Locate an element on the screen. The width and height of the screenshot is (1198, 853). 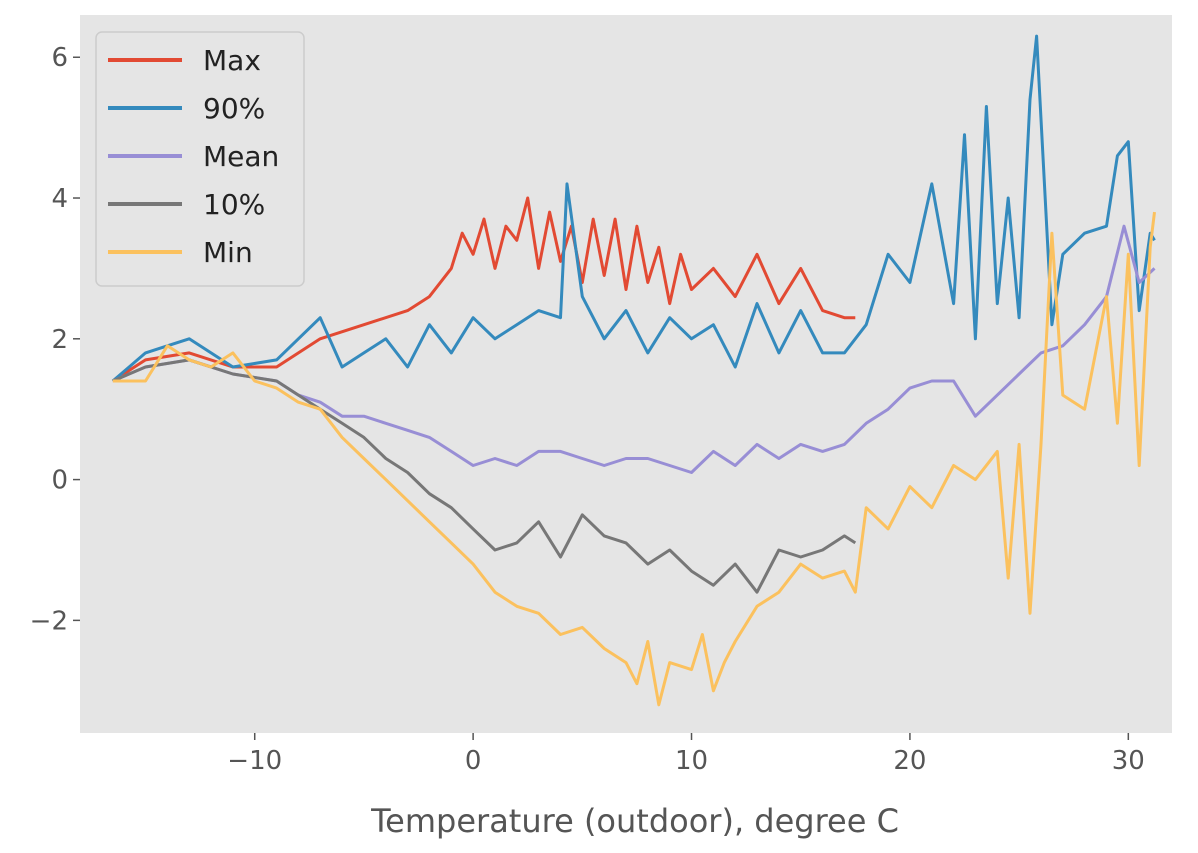
x-ticks: −10 0 10 20 30 is located at coordinates (686, 754).